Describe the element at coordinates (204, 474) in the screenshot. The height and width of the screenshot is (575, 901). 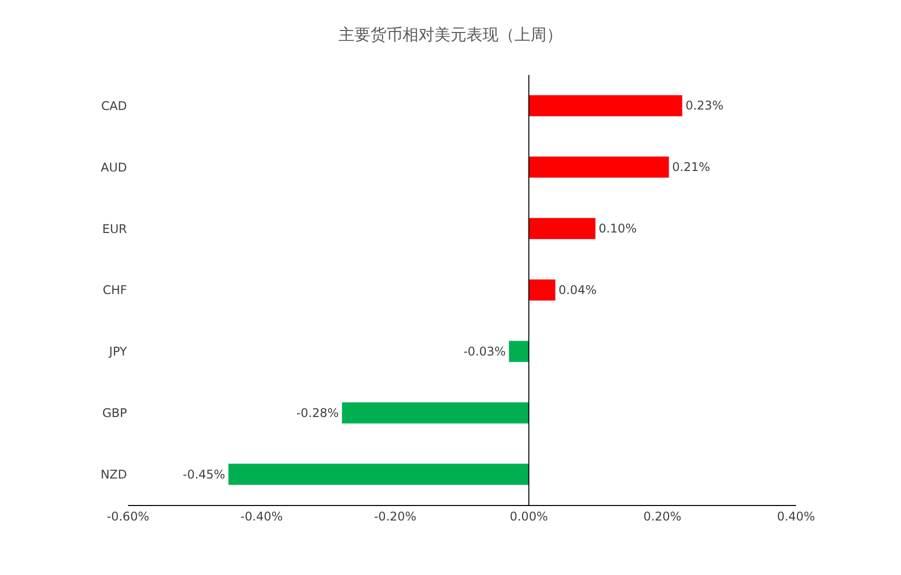
I see `data-label: -0.45%` at that location.